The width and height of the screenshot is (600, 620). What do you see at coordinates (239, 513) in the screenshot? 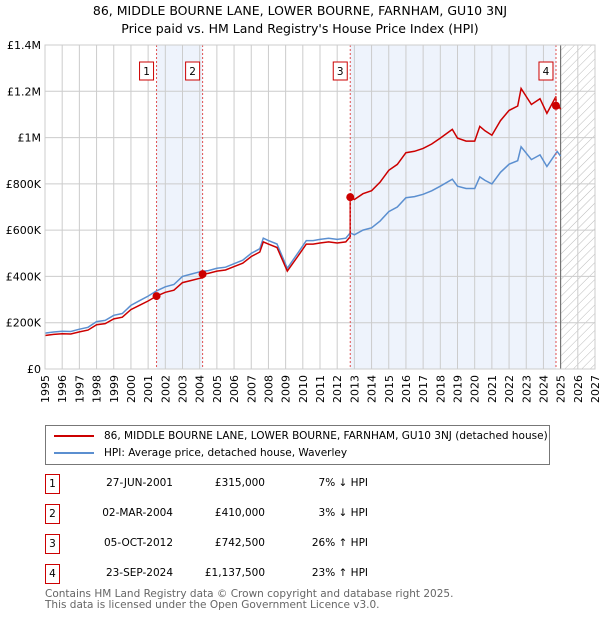
I see `sale-price: £410,000` at bounding box center [239, 513].